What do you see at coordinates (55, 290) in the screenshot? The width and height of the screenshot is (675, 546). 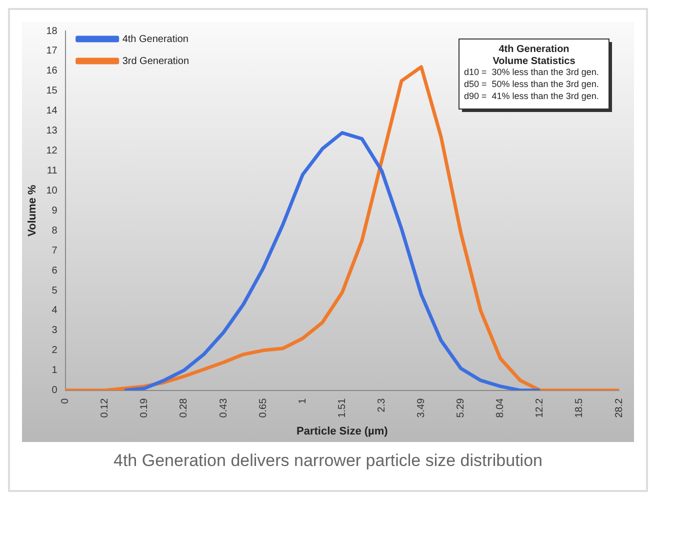 I see `y-tick-label: 5` at bounding box center [55, 290].